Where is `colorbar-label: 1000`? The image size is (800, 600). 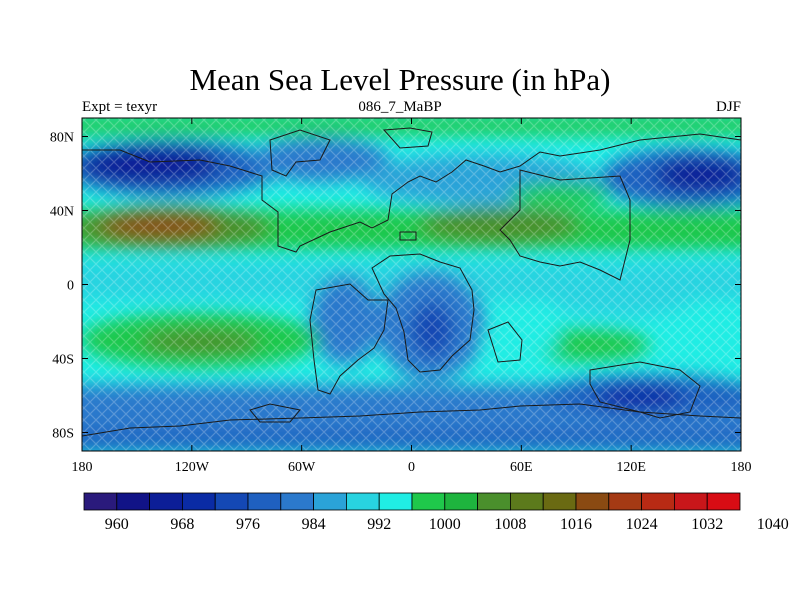 colorbar-label: 1000 is located at coordinates (445, 524).